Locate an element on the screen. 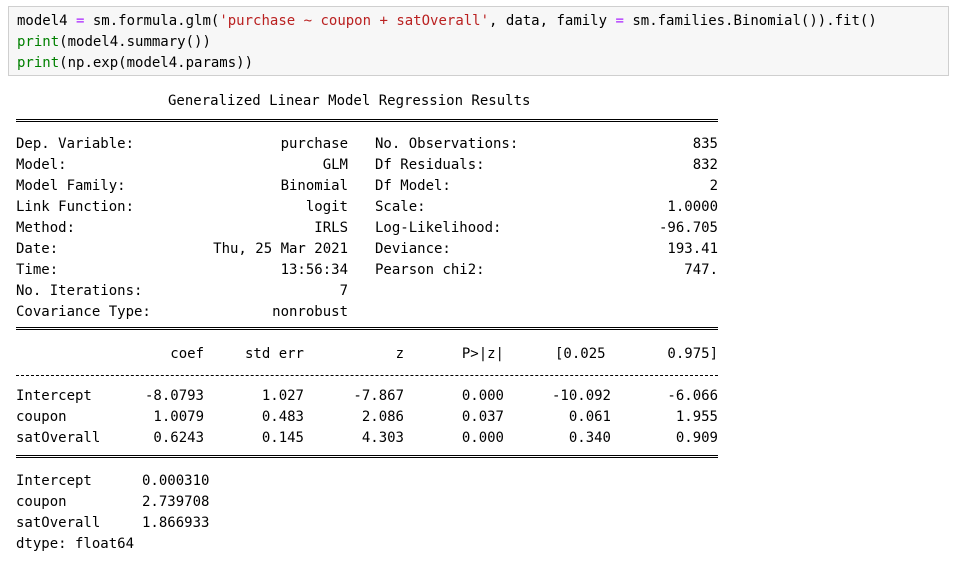  value-observations: 835 is located at coordinates (705, 144).